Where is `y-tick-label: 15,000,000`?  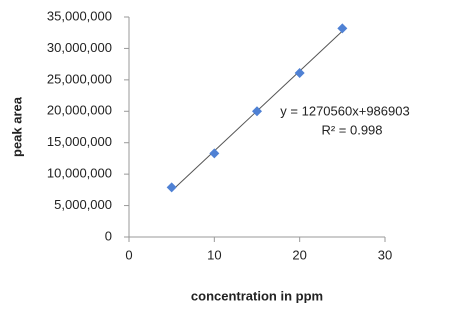 y-tick-label: 15,000,000 is located at coordinates (79, 141).